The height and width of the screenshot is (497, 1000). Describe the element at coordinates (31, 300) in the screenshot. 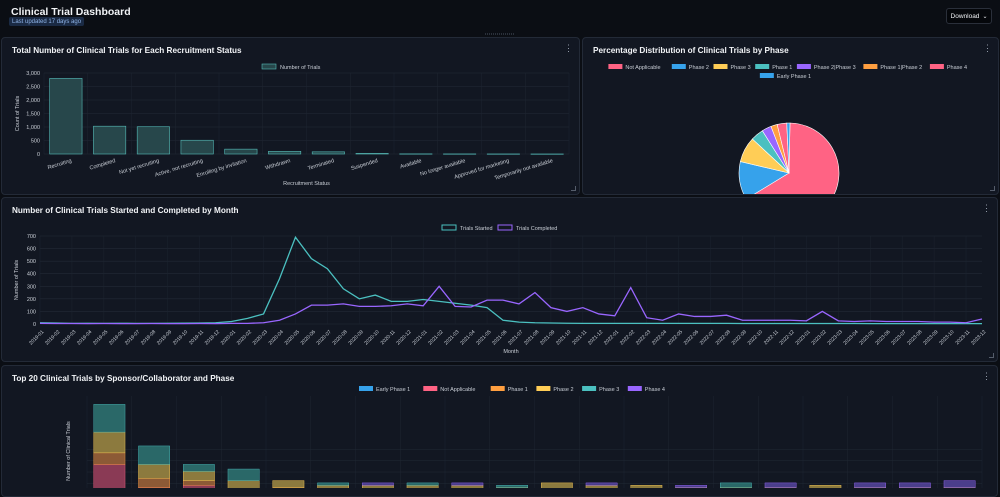

I see `y-tick-label: 200` at that location.